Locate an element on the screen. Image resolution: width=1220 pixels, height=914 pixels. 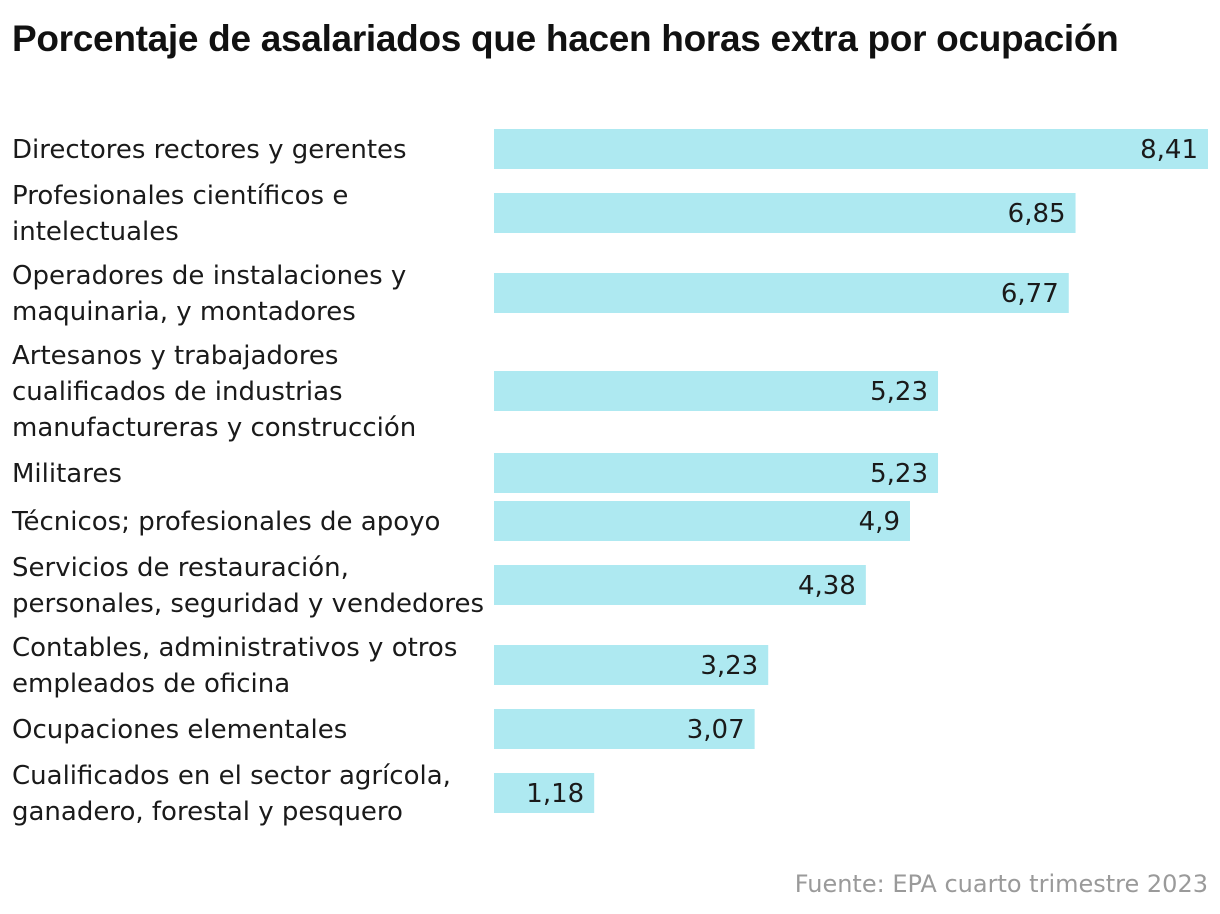
value-label-7: 3,23 is located at coordinates (729, 666).